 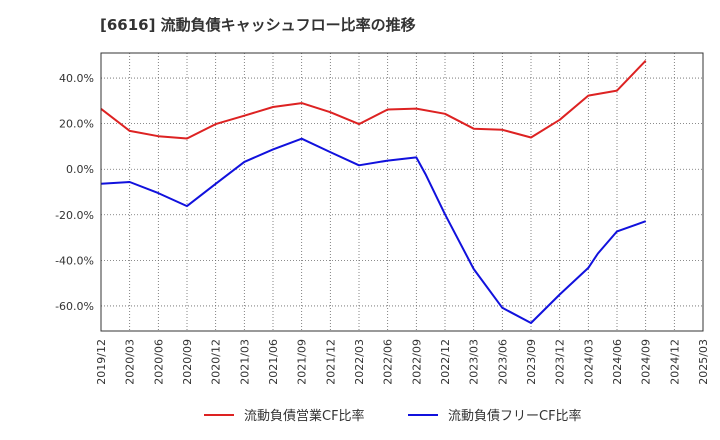 What do you see at coordinates (130, 362) in the screenshot?
I see `x-tick-label: 2020/03` at bounding box center [130, 362].